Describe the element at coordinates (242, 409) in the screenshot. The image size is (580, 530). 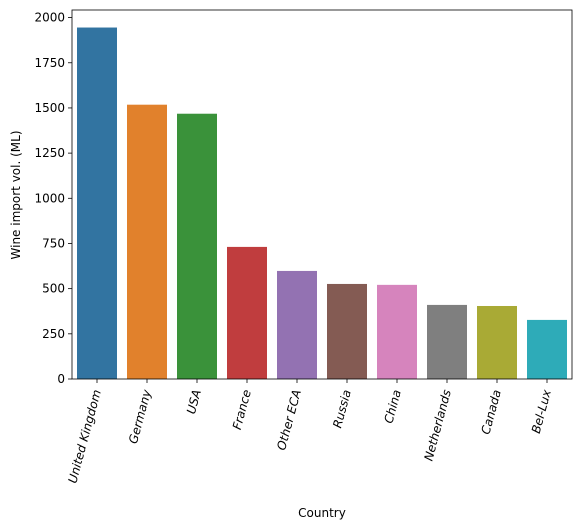
I see `x-tick-label: France` at that location.